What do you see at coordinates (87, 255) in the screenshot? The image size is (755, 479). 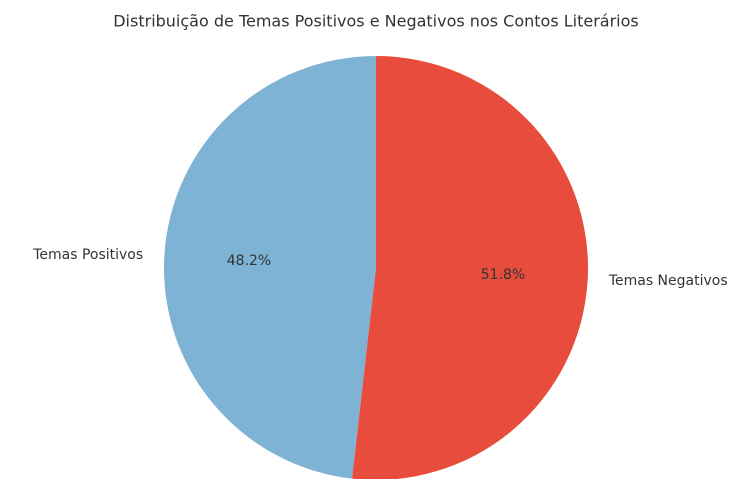 I see `slice-label: Temas Positivos` at bounding box center [87, 255].